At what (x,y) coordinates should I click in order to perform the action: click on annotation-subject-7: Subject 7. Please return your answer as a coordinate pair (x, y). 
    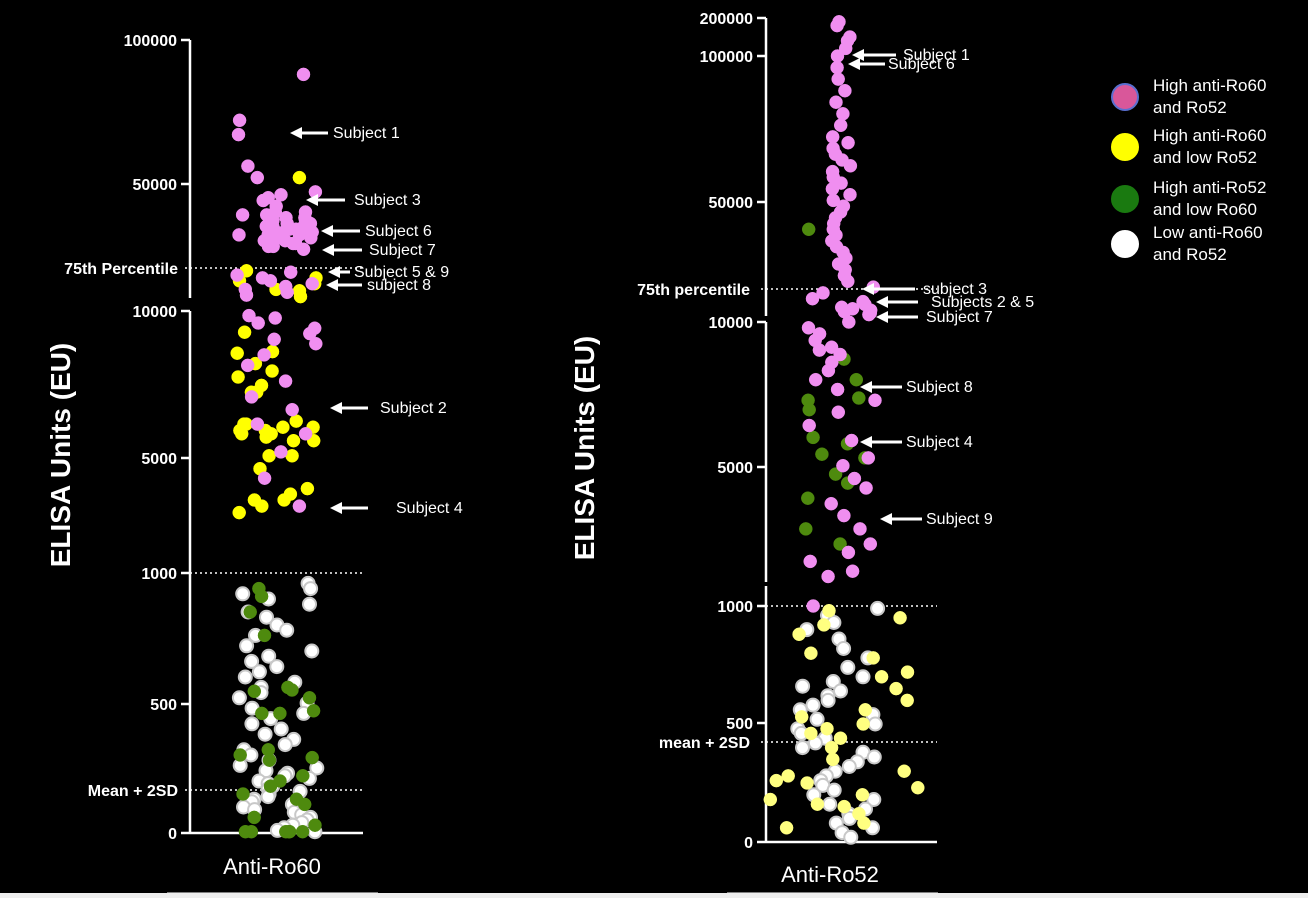
    Looking at the image, I should click on (959, 317).